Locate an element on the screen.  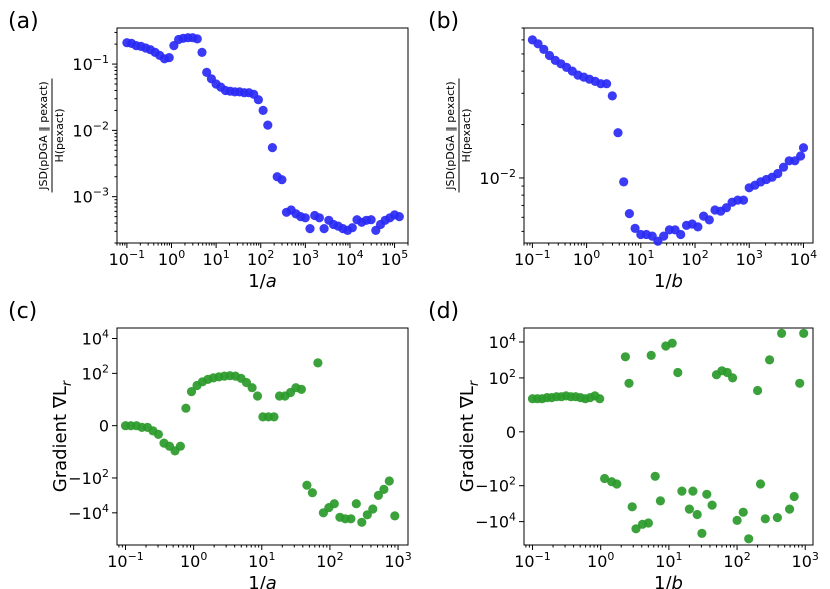
y-tick-label: 10² is located at coordinates (95, 372).